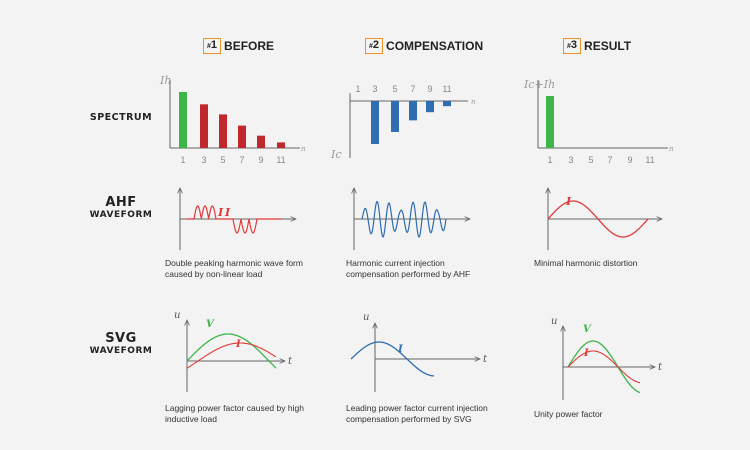  What do you see at coordinates (231, 355) in the screenshot?
I see `svg-before-current-wave` at bounding box center [231, 355].